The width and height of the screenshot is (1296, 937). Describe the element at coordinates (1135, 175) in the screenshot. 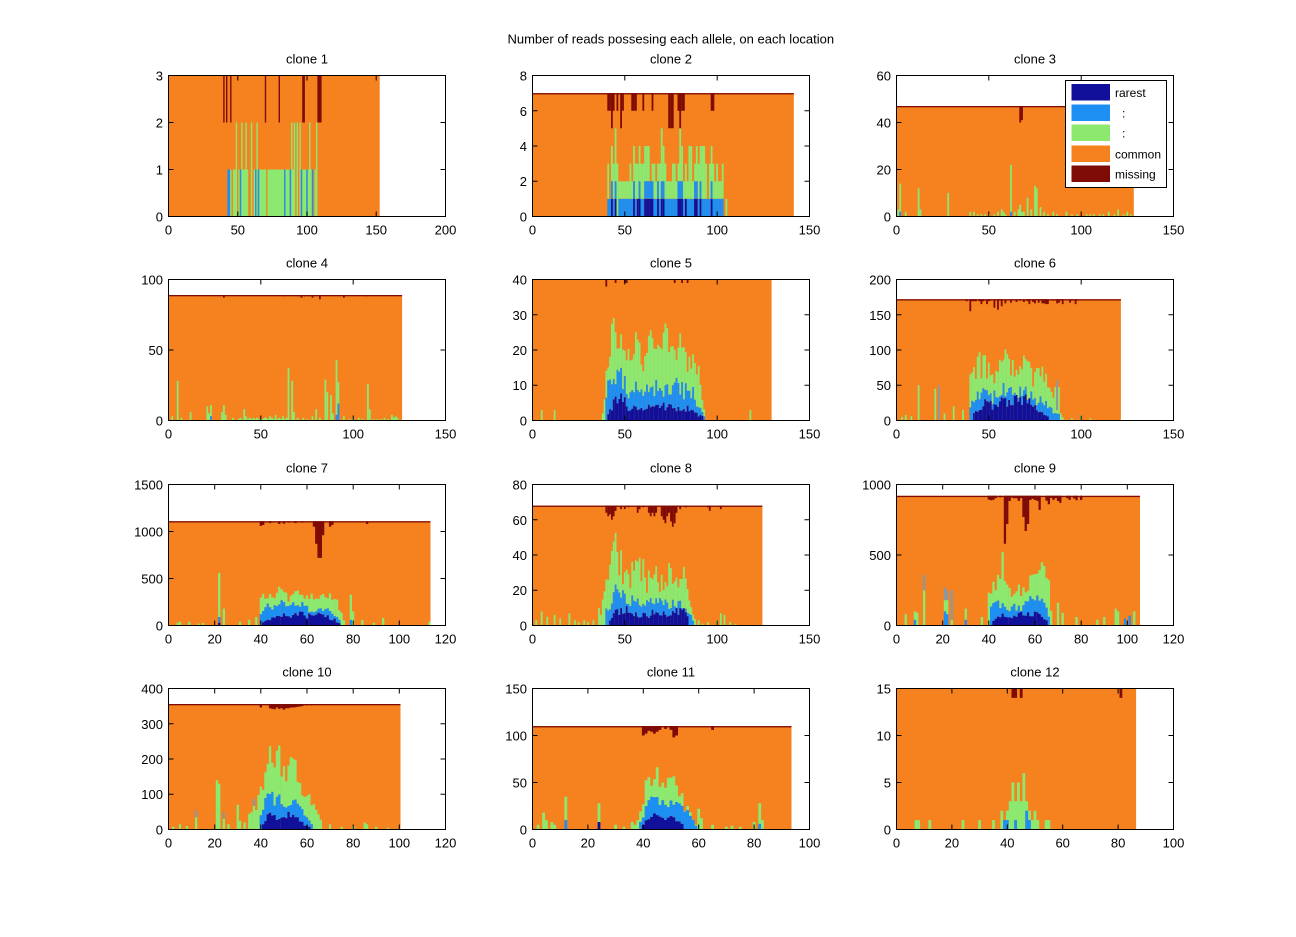

I see `svg-text: missing` at that location.